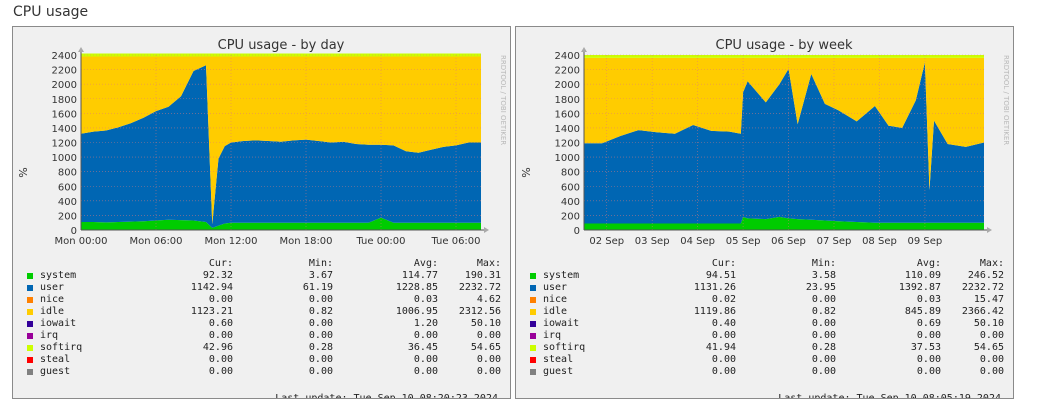  What do you see at coordinates (261, 348) in the screenshot?
I see `legend-row-softirq: softirq 42.96 0.28 36.45 54.65` at bounding box center [261, 348].